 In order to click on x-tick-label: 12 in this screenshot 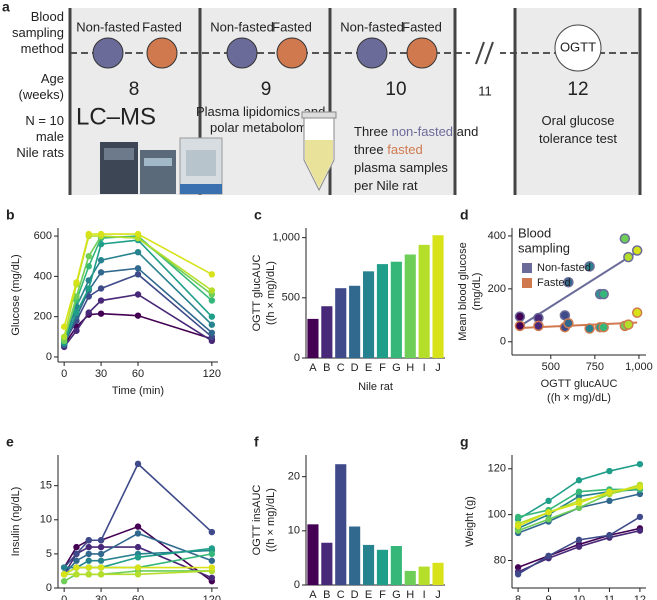, I will do `click(640, 597)`.